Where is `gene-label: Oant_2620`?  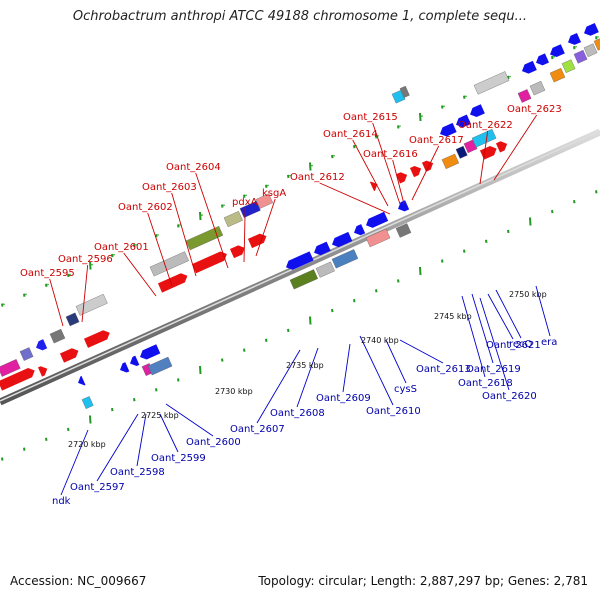 gene-label: Oant_2620 is located at coordinates (509, 396).